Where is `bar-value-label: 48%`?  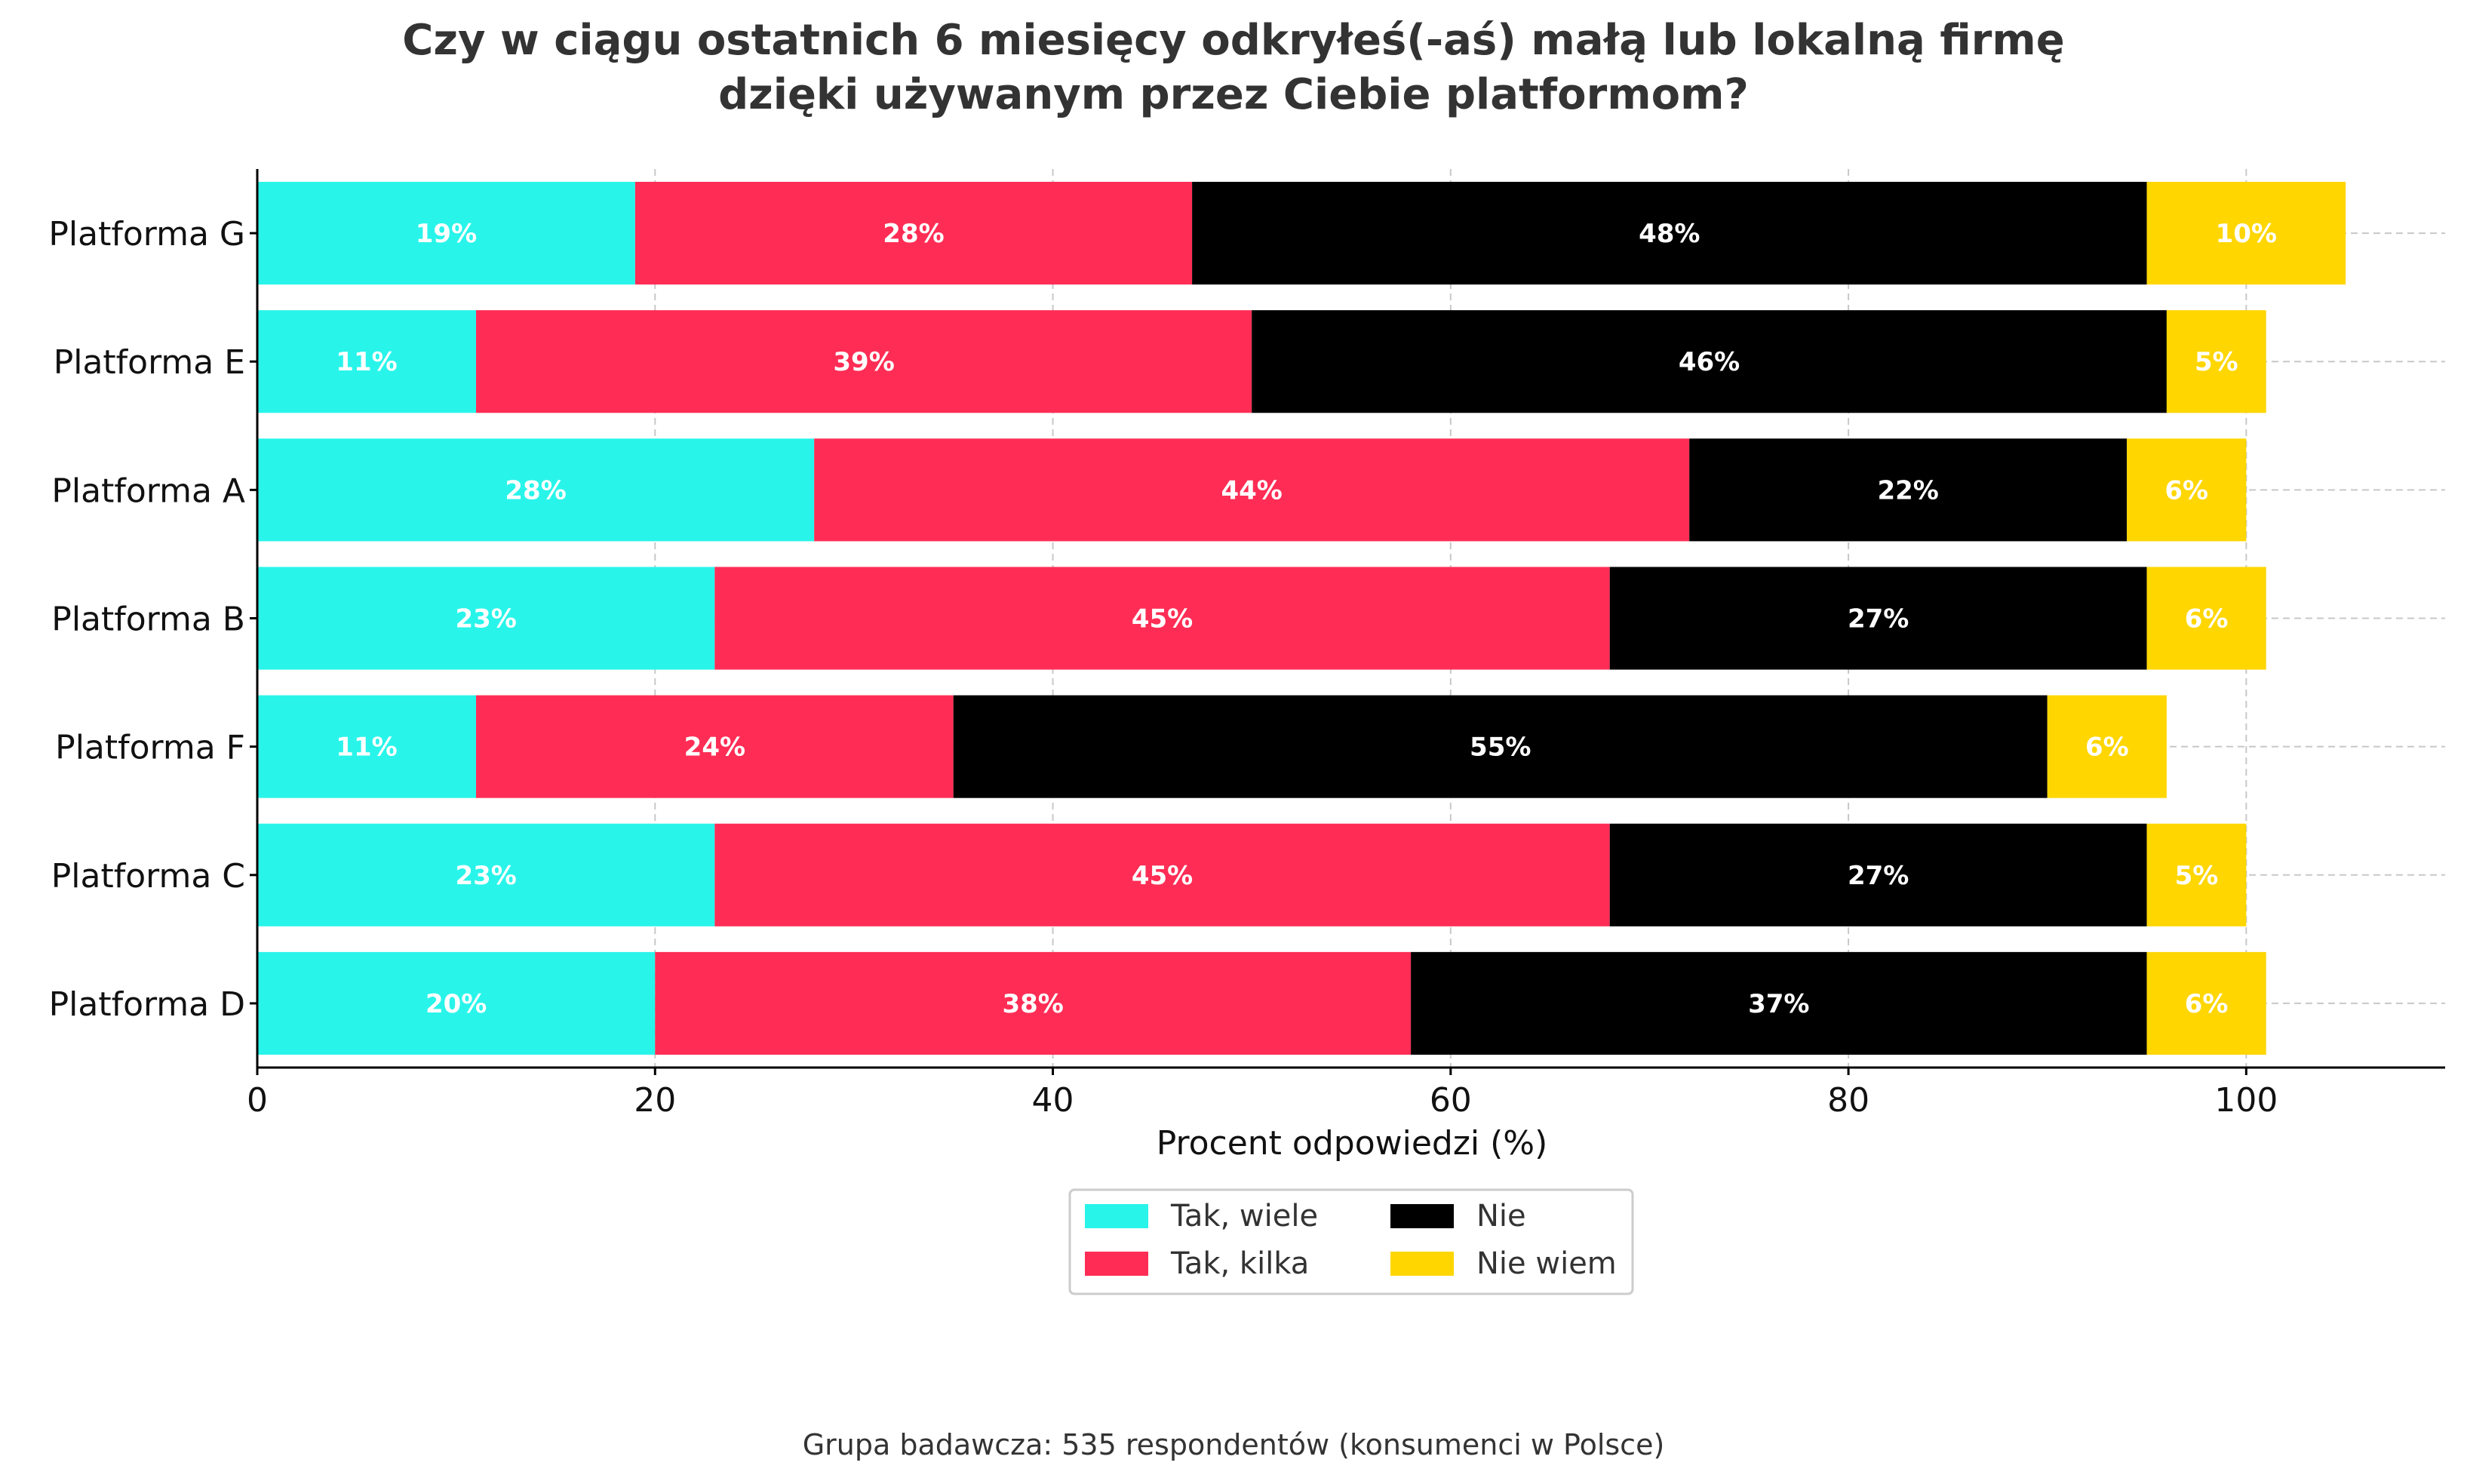
bar-value-label: 48% is located at coordinates (1669, 234).